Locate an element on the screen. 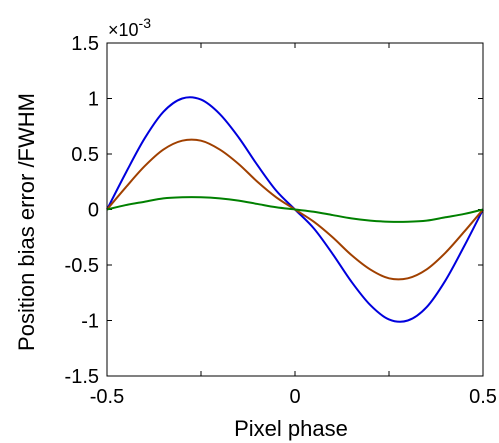 The height and width of the screenshot is (443, 499). y-multiplier: ×10⁻³ is located at coordinates (129, 27).